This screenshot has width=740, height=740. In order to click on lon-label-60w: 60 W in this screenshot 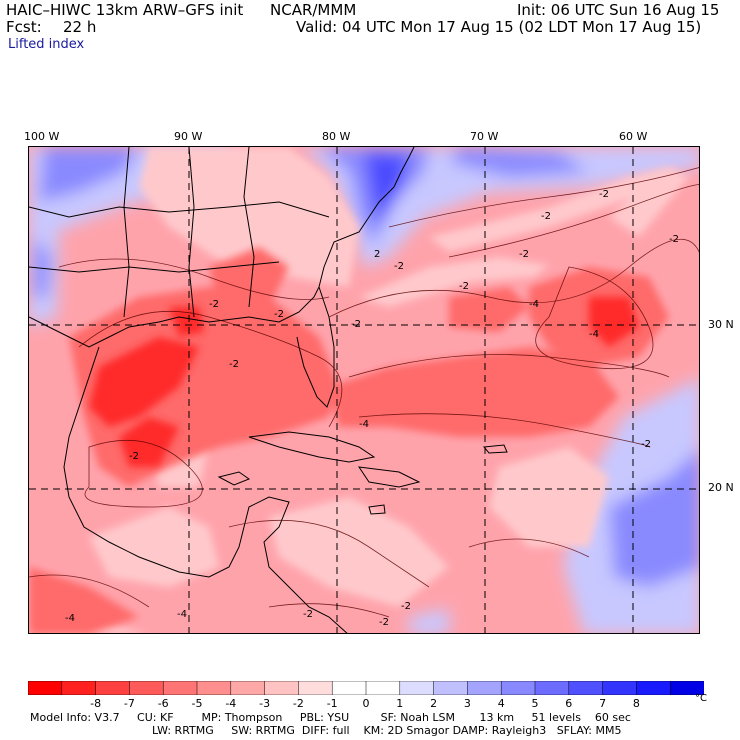, I will do `click(633, 136)`.